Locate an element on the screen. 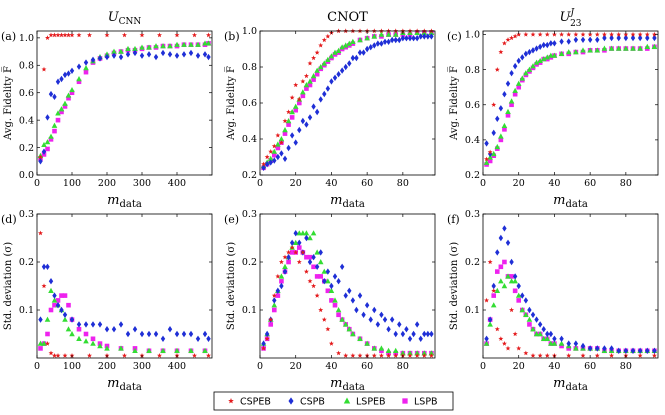 The height and width of the screenshot is (415, 665). legend-label: LSPEB is located at coordinates (371, 402).